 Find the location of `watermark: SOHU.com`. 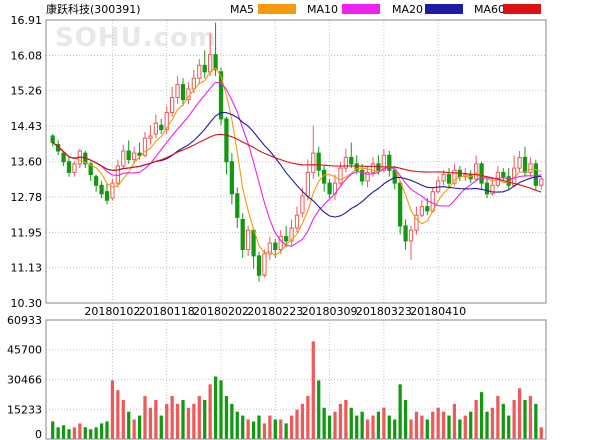

watermark: SOHU.com is located at coordinates (136, 38).